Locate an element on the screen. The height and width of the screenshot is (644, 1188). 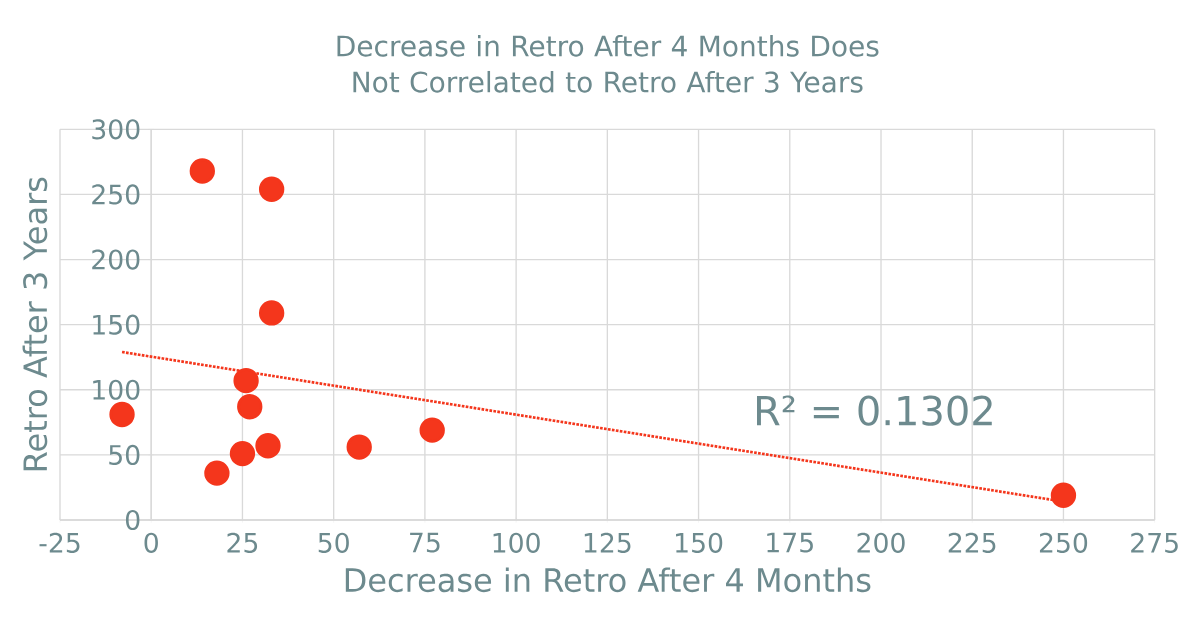
y-tick-label: 100 is located at coordinates (116, 389).